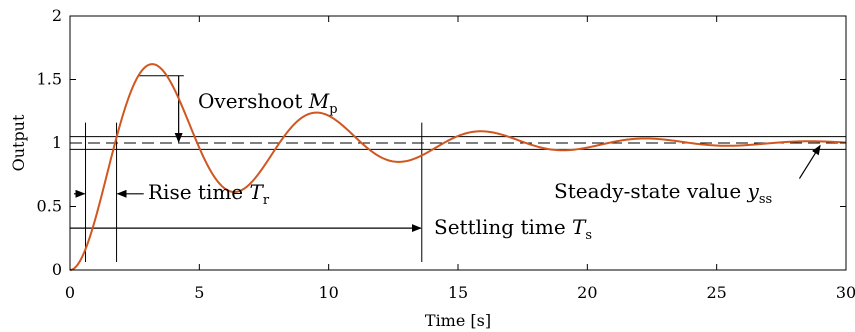 Image resolution: width=855 pixels, height=332 pixels. I want to click on steady-state-arrow, so click(809, 161).